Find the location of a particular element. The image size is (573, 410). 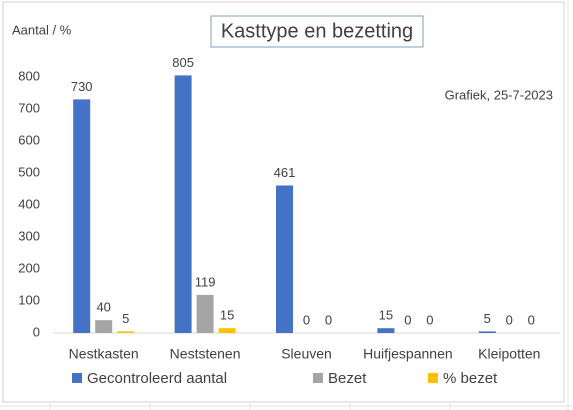

annotation: Grafiek, 25-7-2023 is located at coordinates (499, 94).